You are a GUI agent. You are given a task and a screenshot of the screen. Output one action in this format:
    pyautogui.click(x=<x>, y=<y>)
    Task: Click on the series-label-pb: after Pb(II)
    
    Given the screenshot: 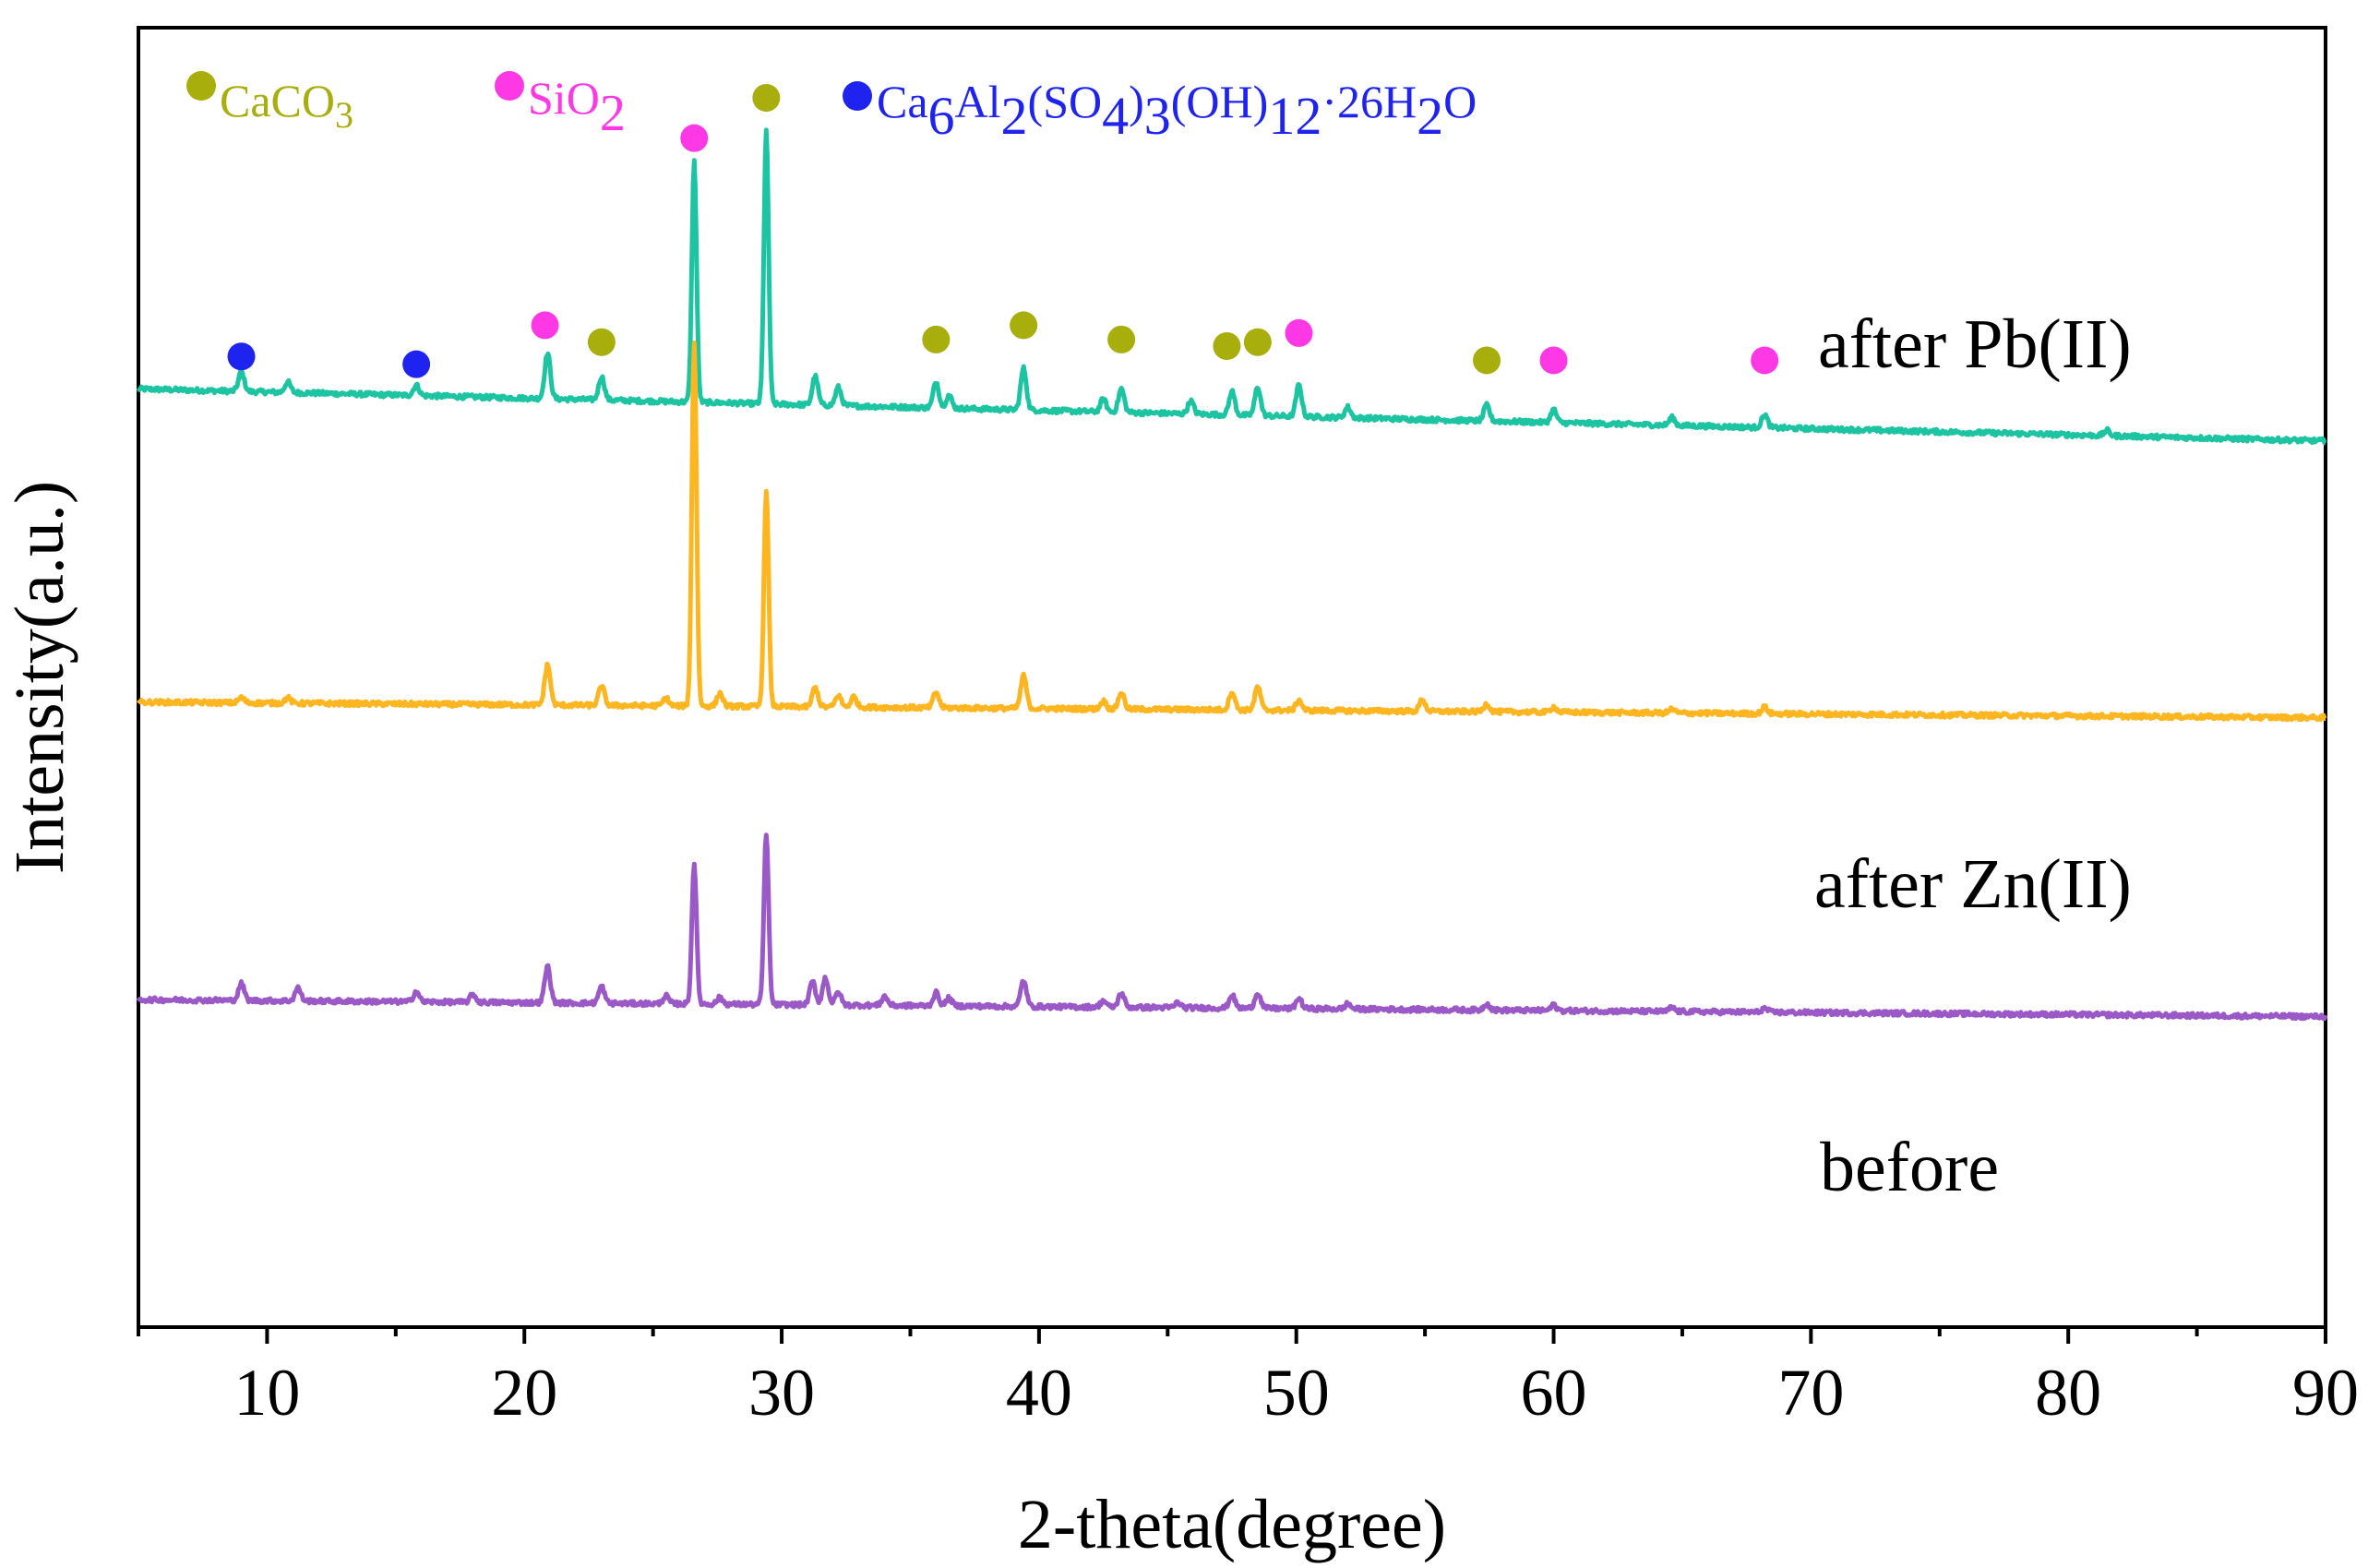 What is the action you would take?
    pyautogui.click(x=1975, y=344)
    